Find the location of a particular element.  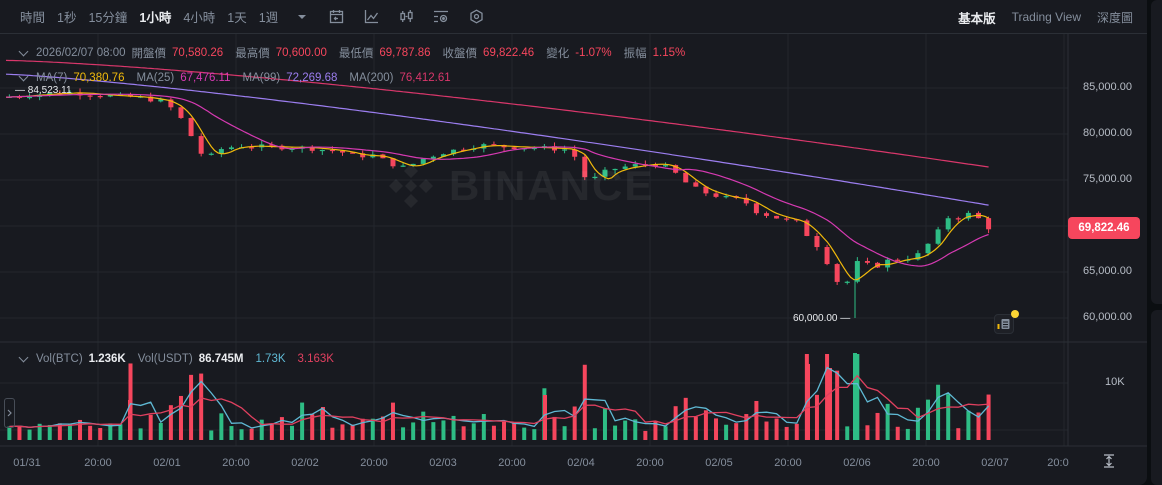

amplitude-value: 1.15% is located at coordinates (669, 53).